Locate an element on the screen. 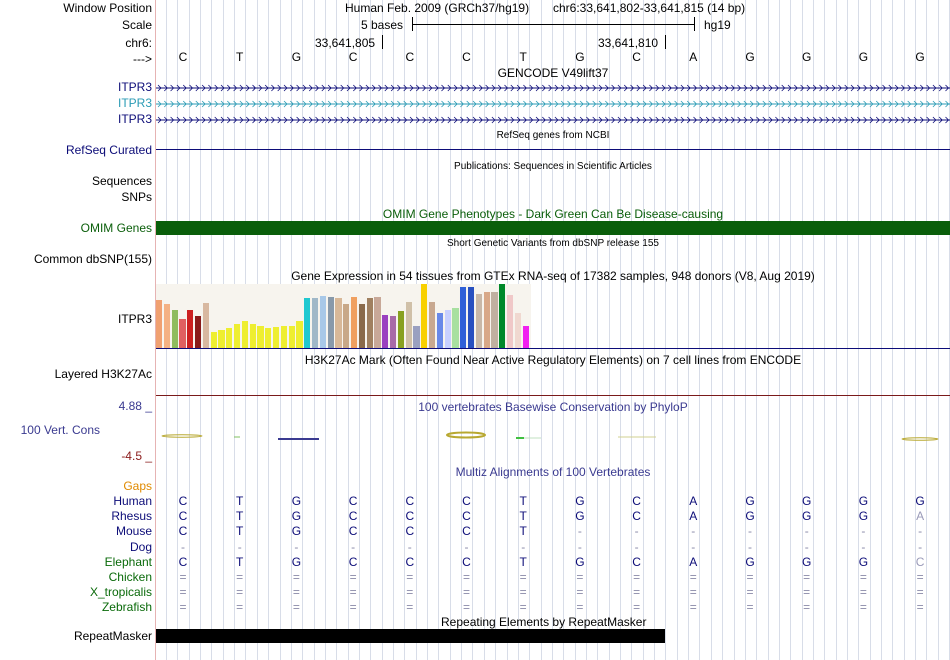 This screenshot has height=660, width=950. refseq-gene-line is located at coordinates (553, 149).